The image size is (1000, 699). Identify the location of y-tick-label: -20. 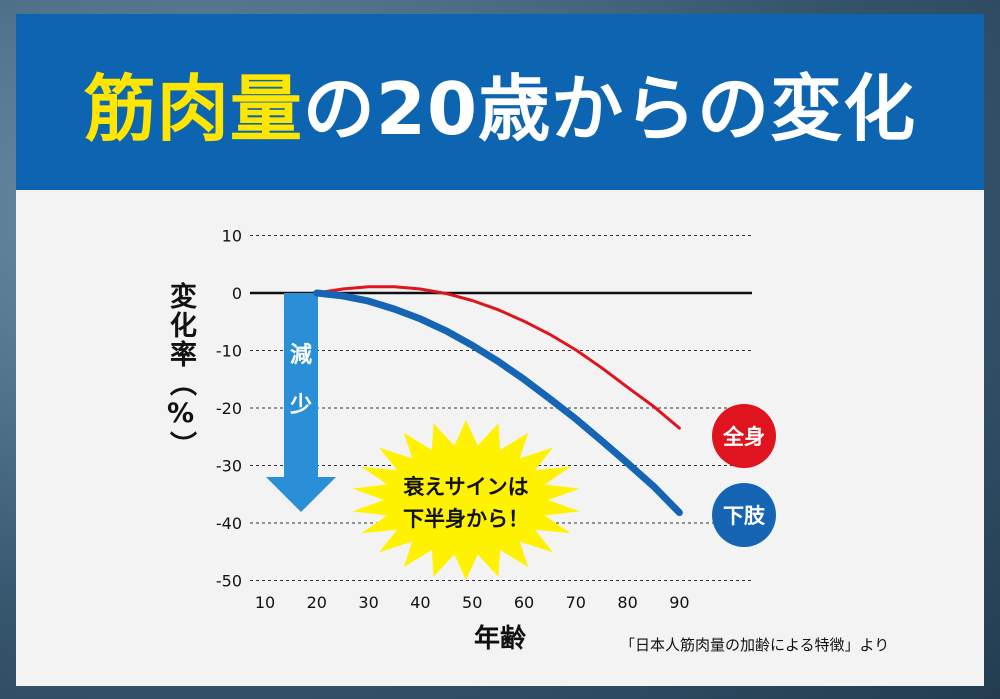
(229, 408).